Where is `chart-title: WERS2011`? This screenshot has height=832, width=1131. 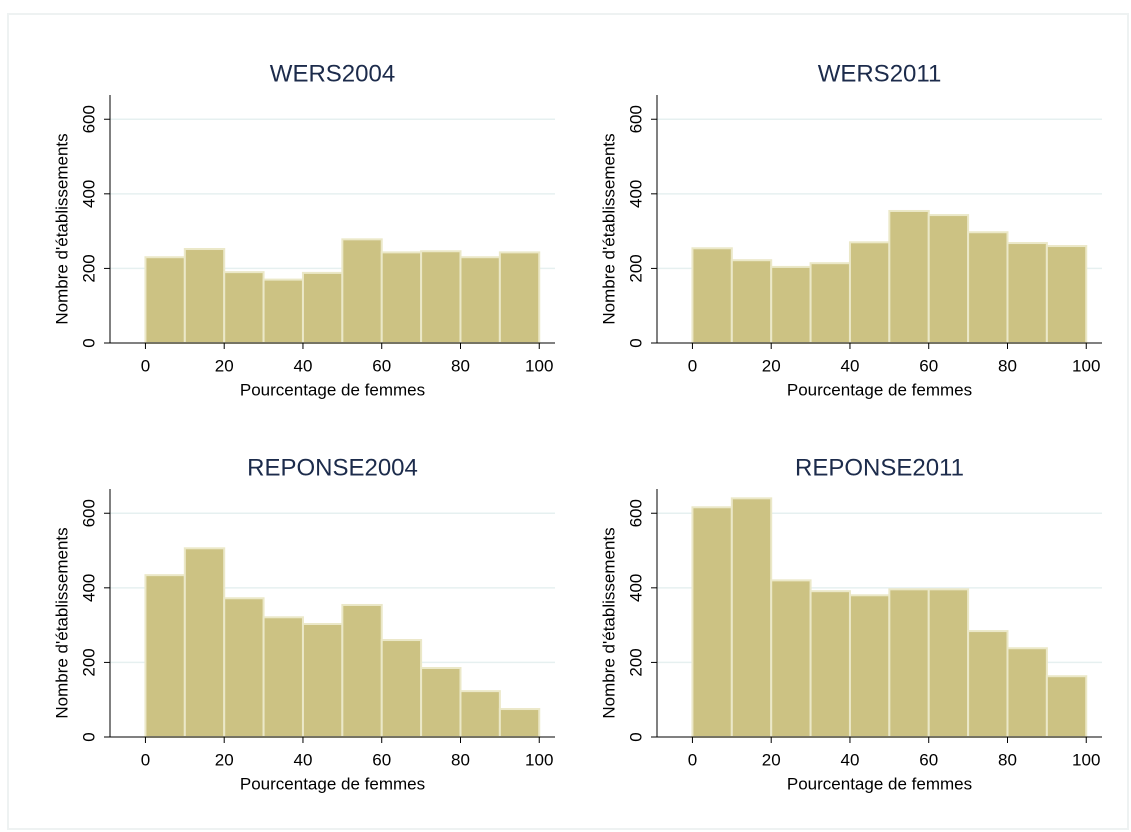
chart-title: WERS2011 is located at coordinates (880, 73).